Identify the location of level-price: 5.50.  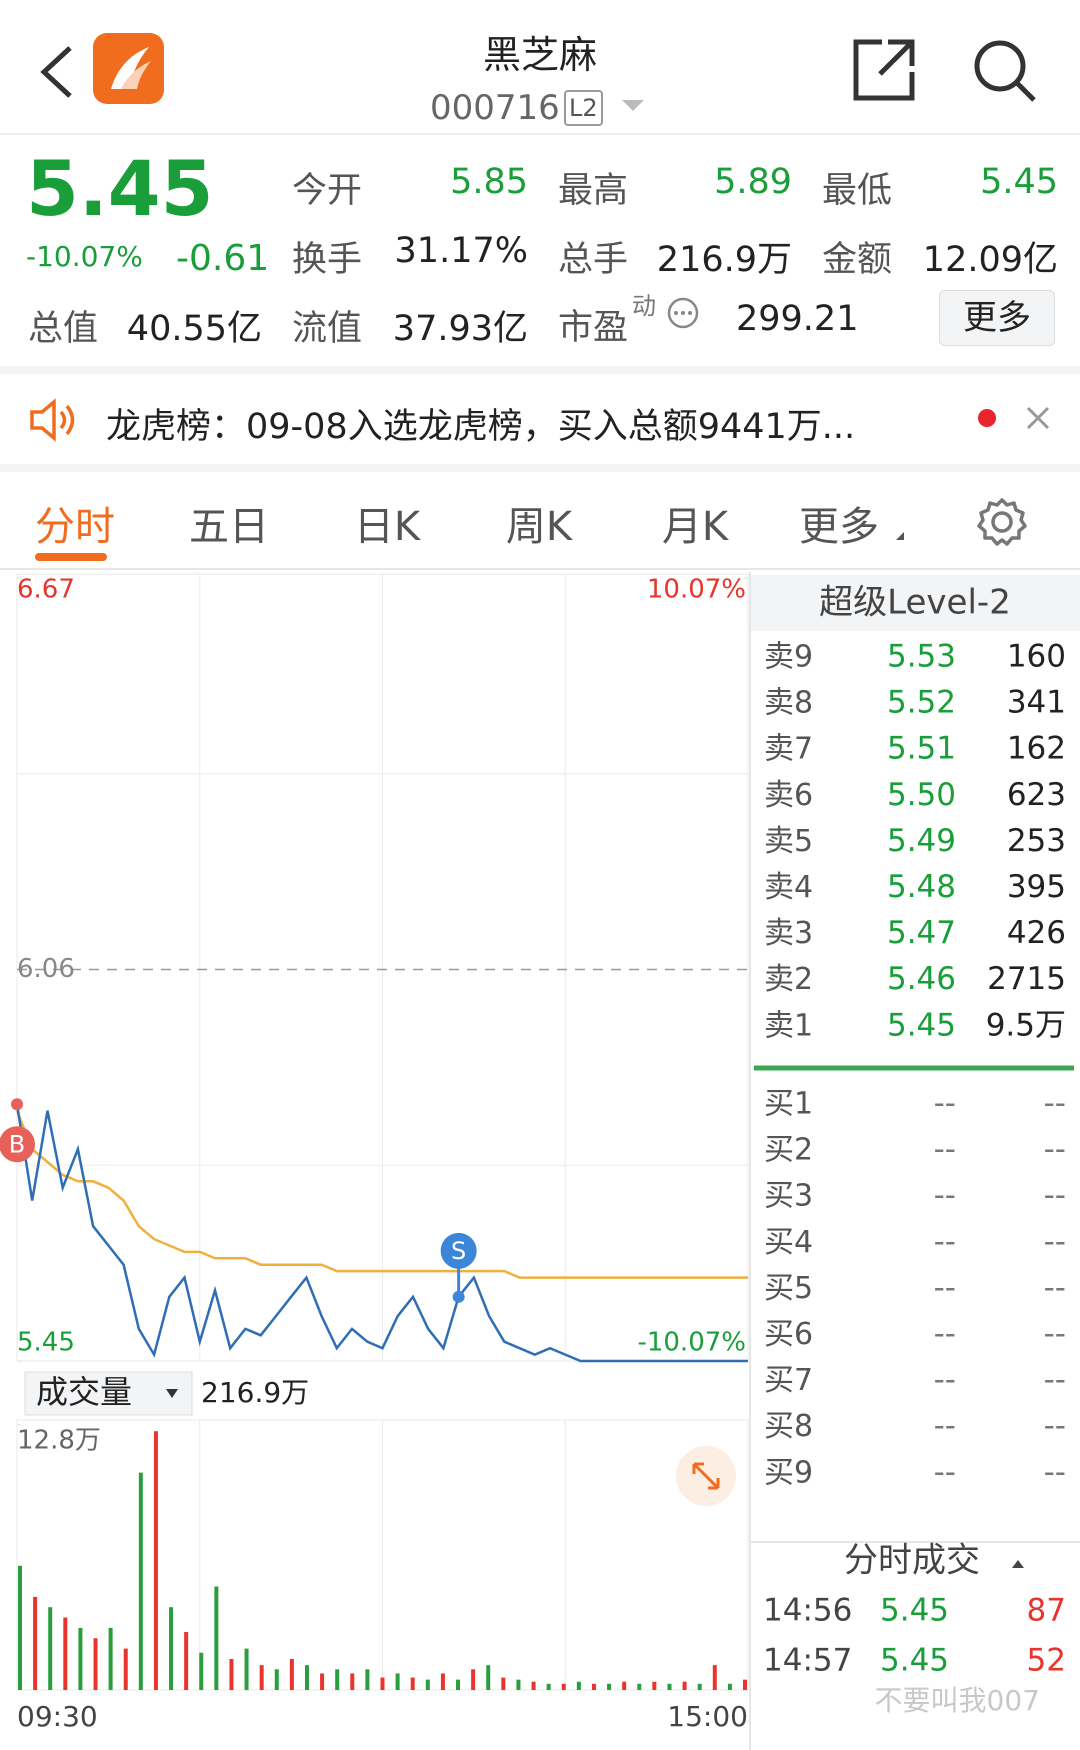
(921, 795).